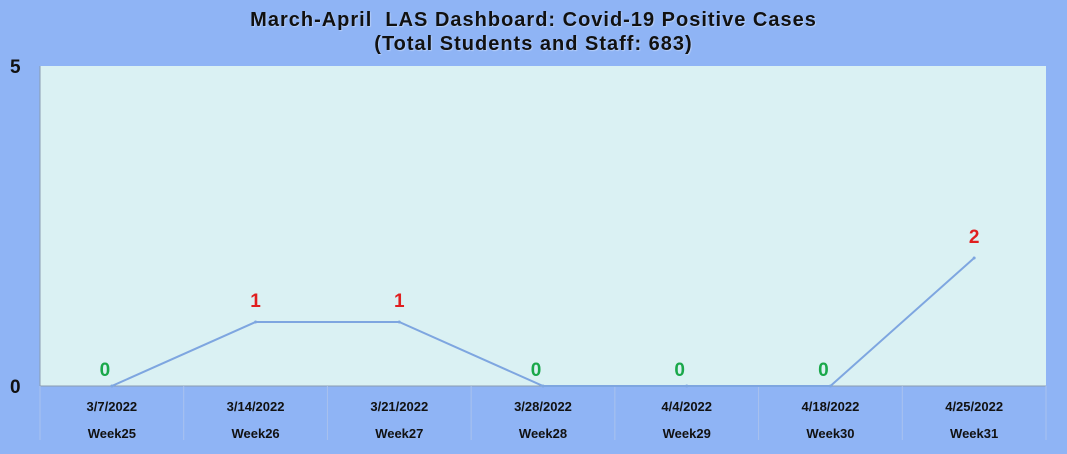  Describe the element at coordinates (399, 406) in the screenshot. I see `x-tick-label-date: 3/21/2022` at that location.